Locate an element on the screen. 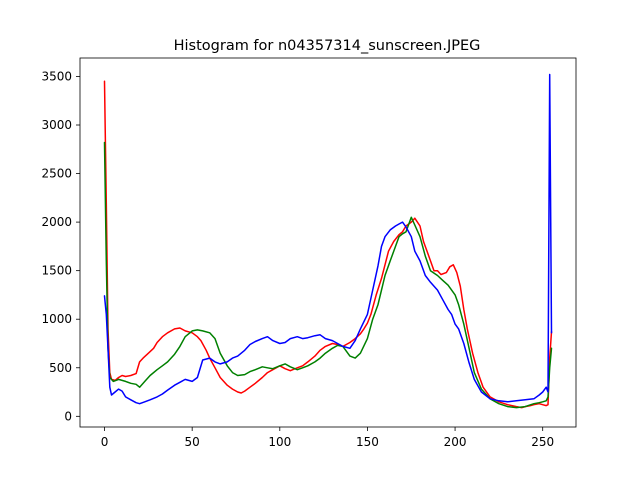 The width and height of the screenshot is (640, 480). x-tick-label: 50 is located at coordinates (192, 442).